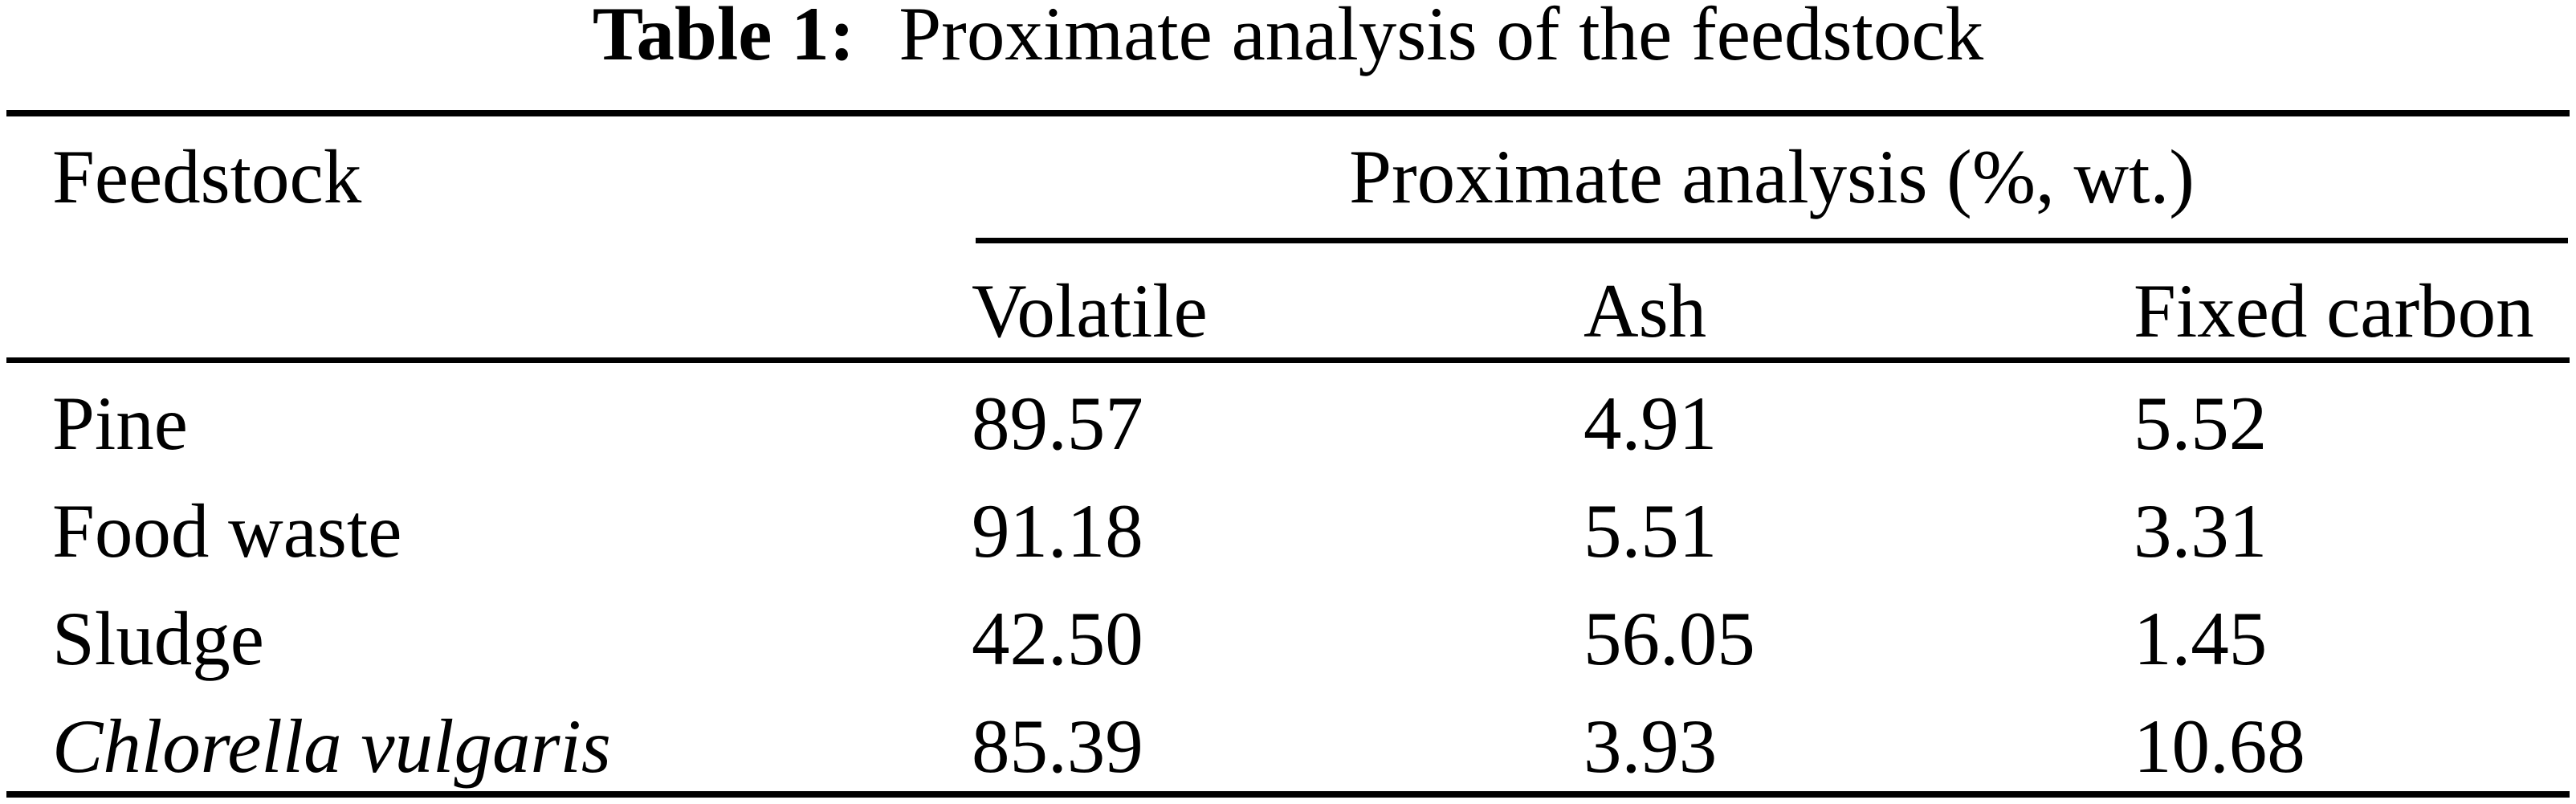  I want to click on cell-food-waste-volatile: 91.18, so click(1057, 530).